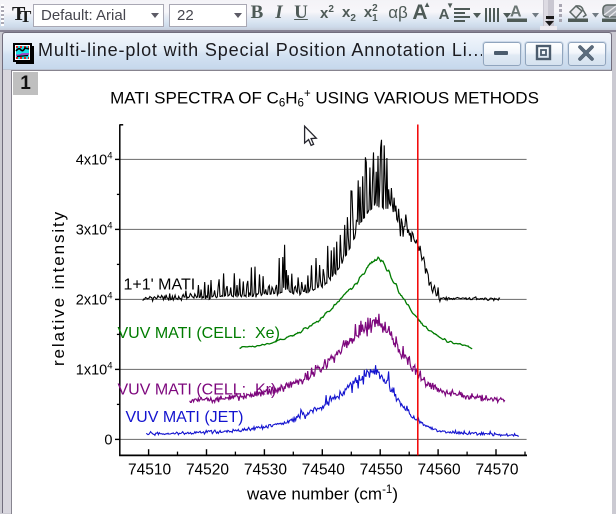 This screenshot has height=514, width=616. Describe the element at coordinates (265, 470) in the screenshot. I see `svg-text: 74530` at that location.